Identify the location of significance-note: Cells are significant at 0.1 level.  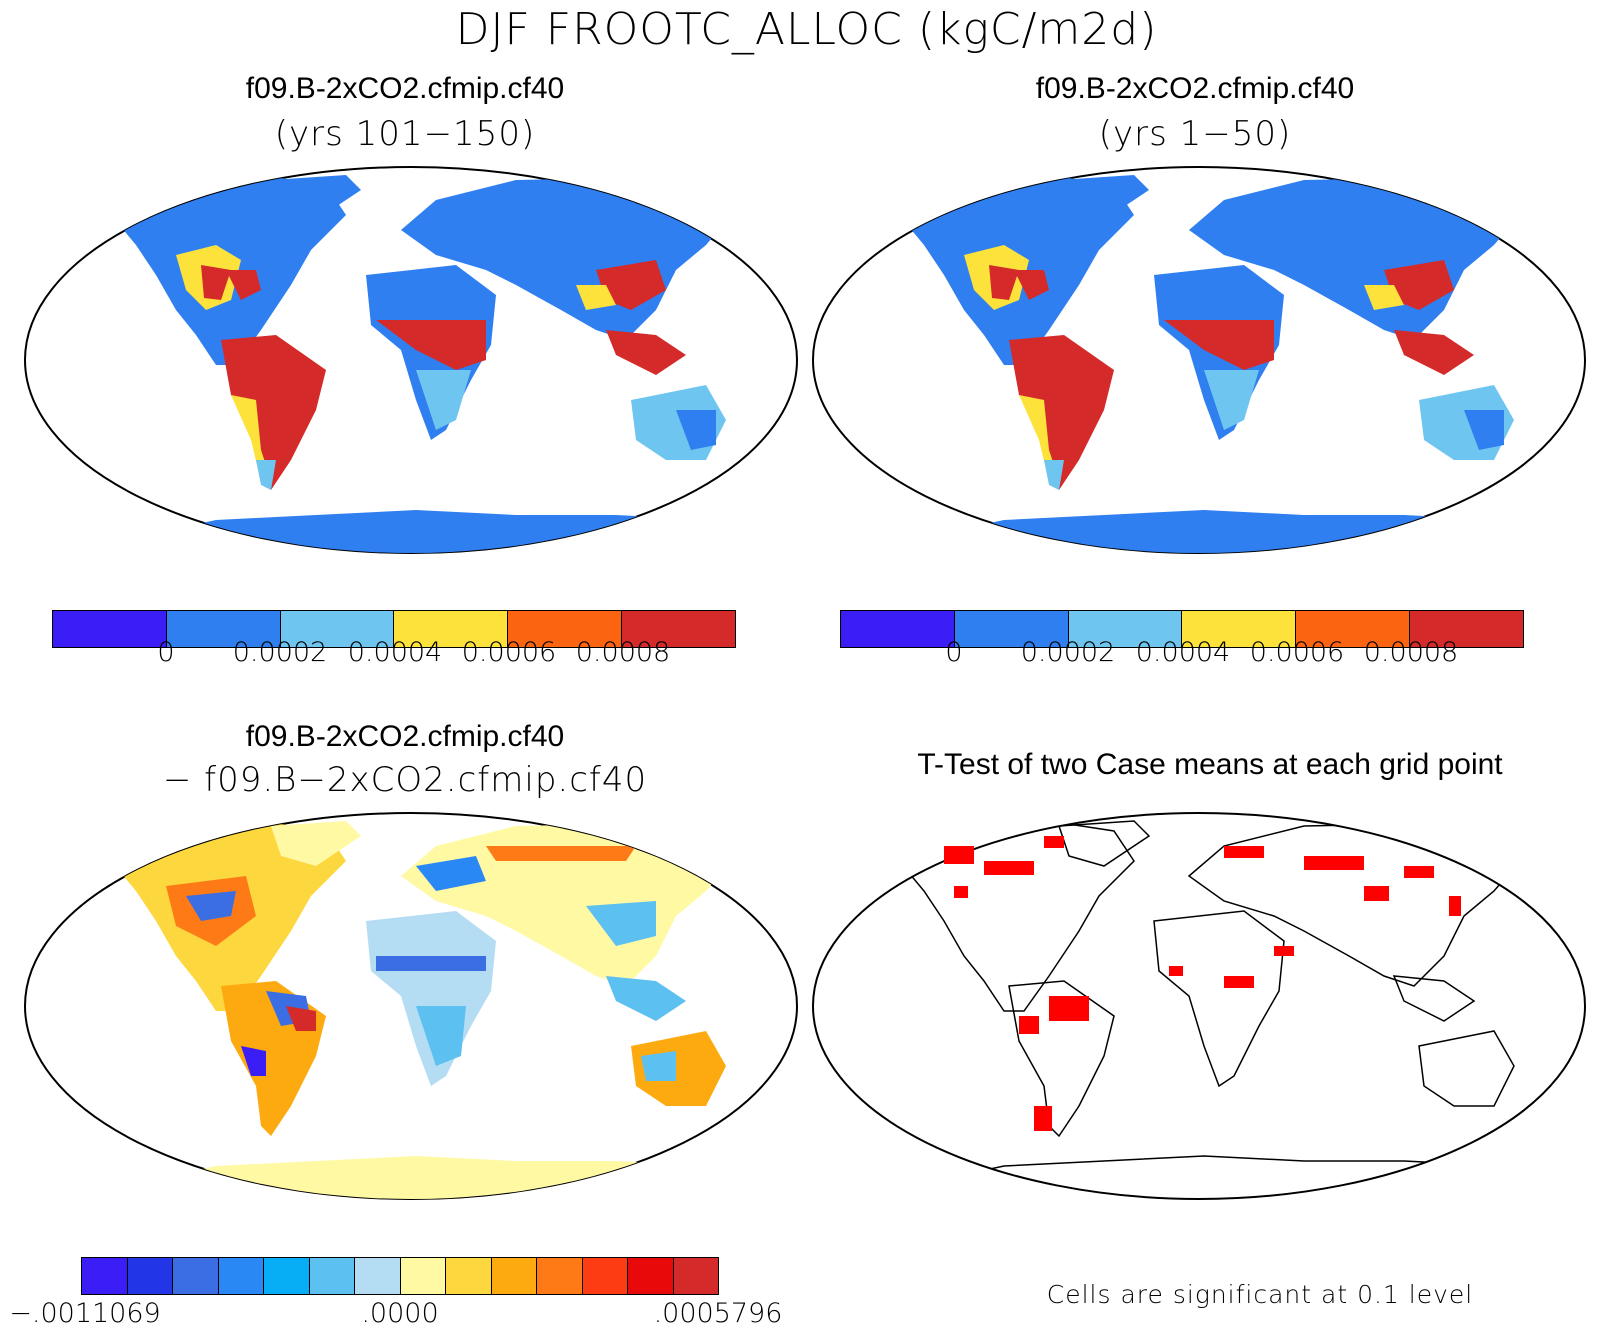
(1260, 1294).